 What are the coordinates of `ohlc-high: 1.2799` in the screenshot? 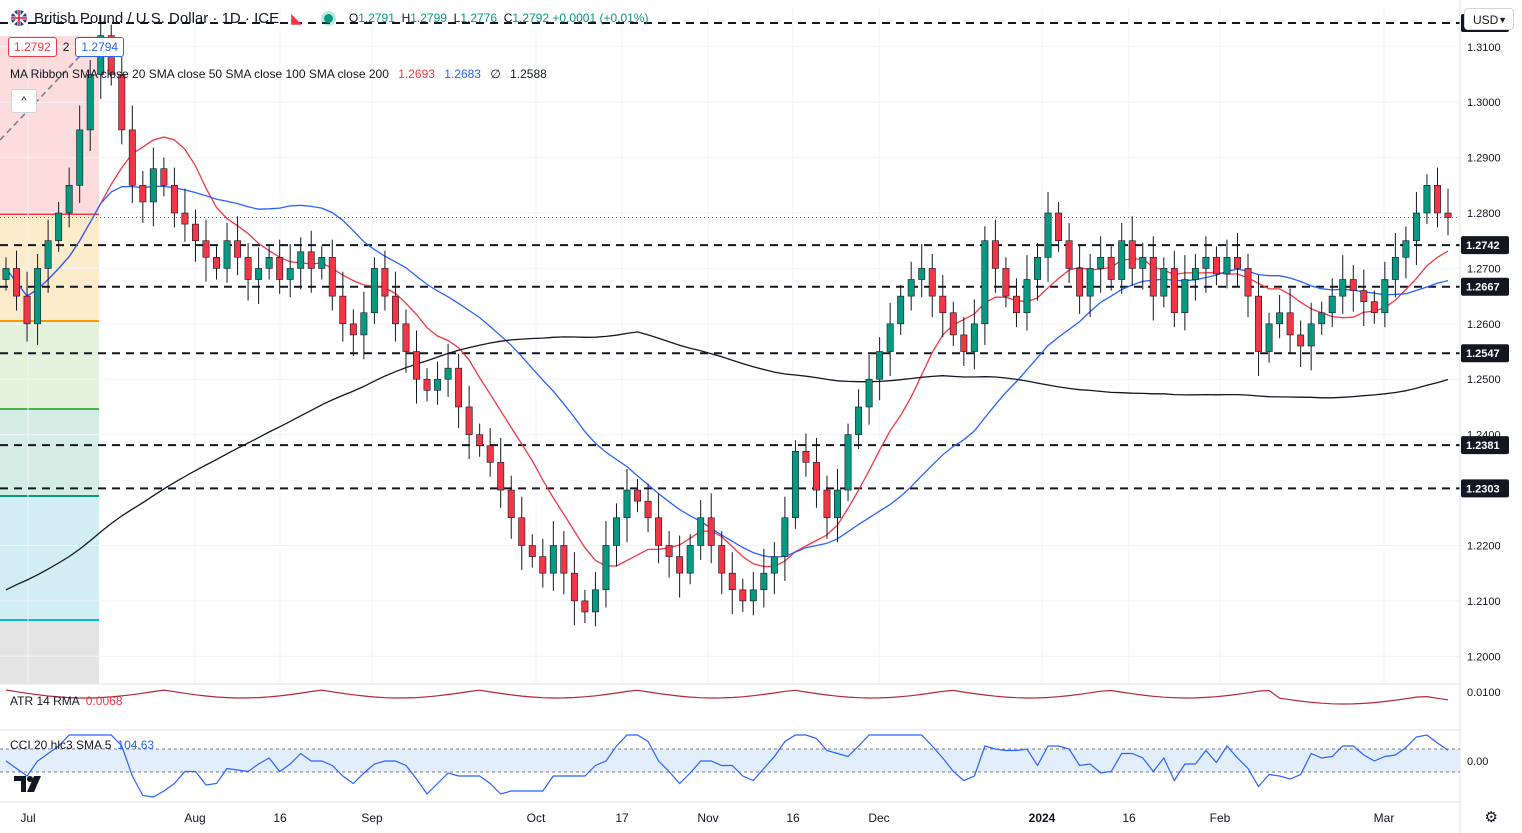 It's located at (428, 18).